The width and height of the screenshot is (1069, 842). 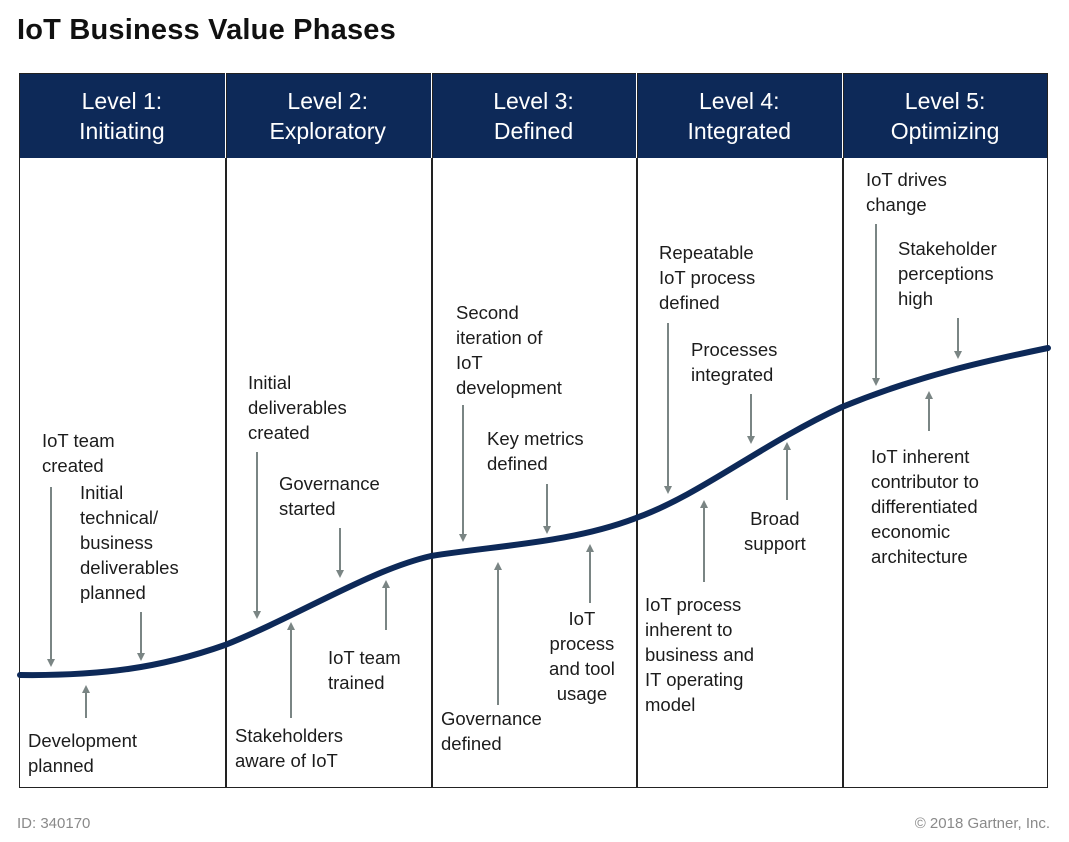 What do you see at coordinates (982, 823) in the screenshot?
I see `copyright-notice: © 2018 Gartner, Inc.` at bounding box center [982, 823].